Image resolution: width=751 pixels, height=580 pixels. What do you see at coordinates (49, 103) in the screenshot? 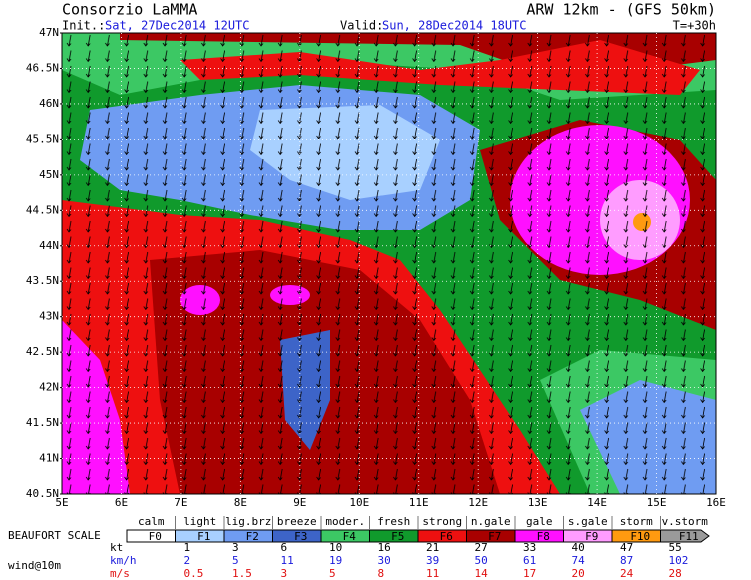
I see `lat-label: 46N` at bounding box center [49, 103].